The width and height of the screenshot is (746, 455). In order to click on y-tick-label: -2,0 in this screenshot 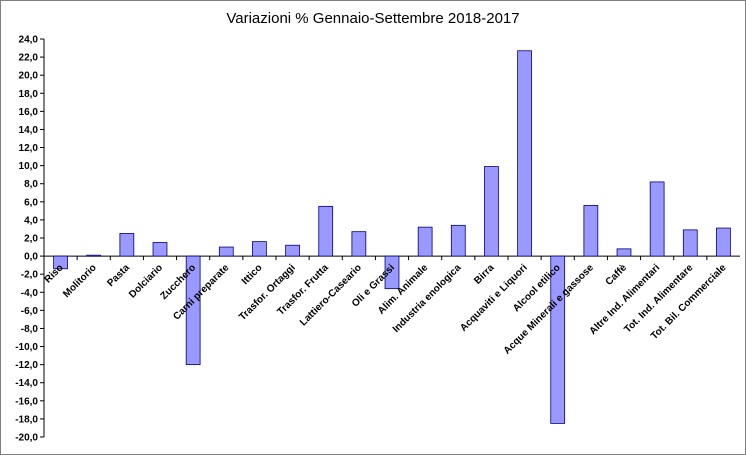, I will do `click(30, 275)`.